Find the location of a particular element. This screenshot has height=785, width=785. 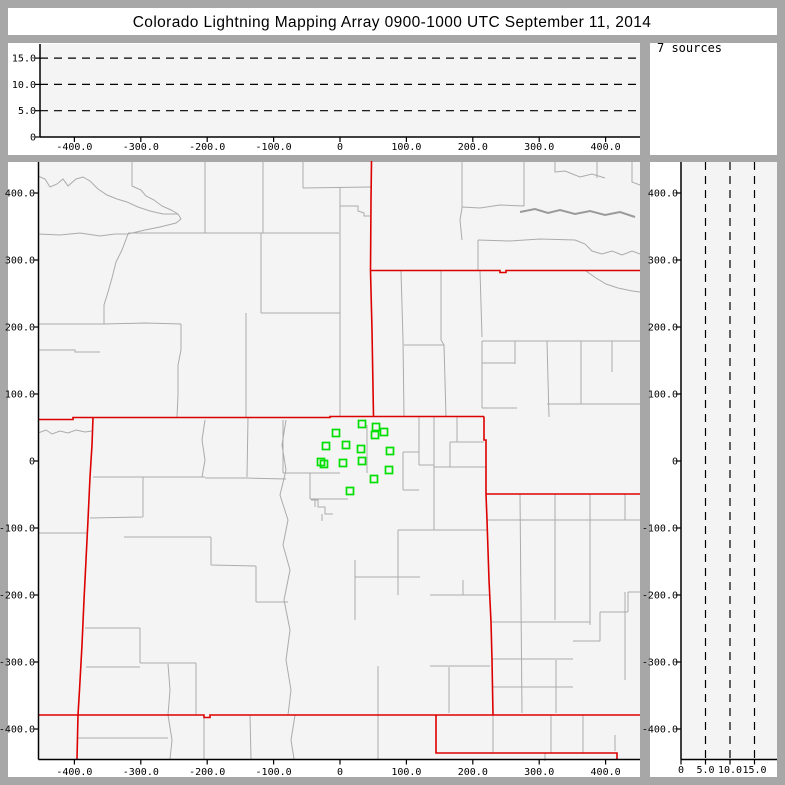

right-panel-y-tick-label: -400.0 is located at coordinates (660, 730).